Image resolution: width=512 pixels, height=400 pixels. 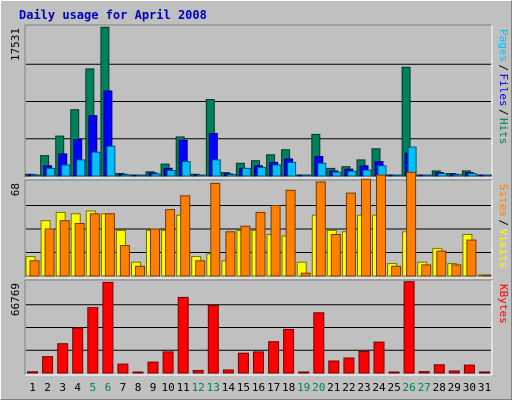 I want to click on panel-1-side-label-files: Files, so click(x=503, y=90).